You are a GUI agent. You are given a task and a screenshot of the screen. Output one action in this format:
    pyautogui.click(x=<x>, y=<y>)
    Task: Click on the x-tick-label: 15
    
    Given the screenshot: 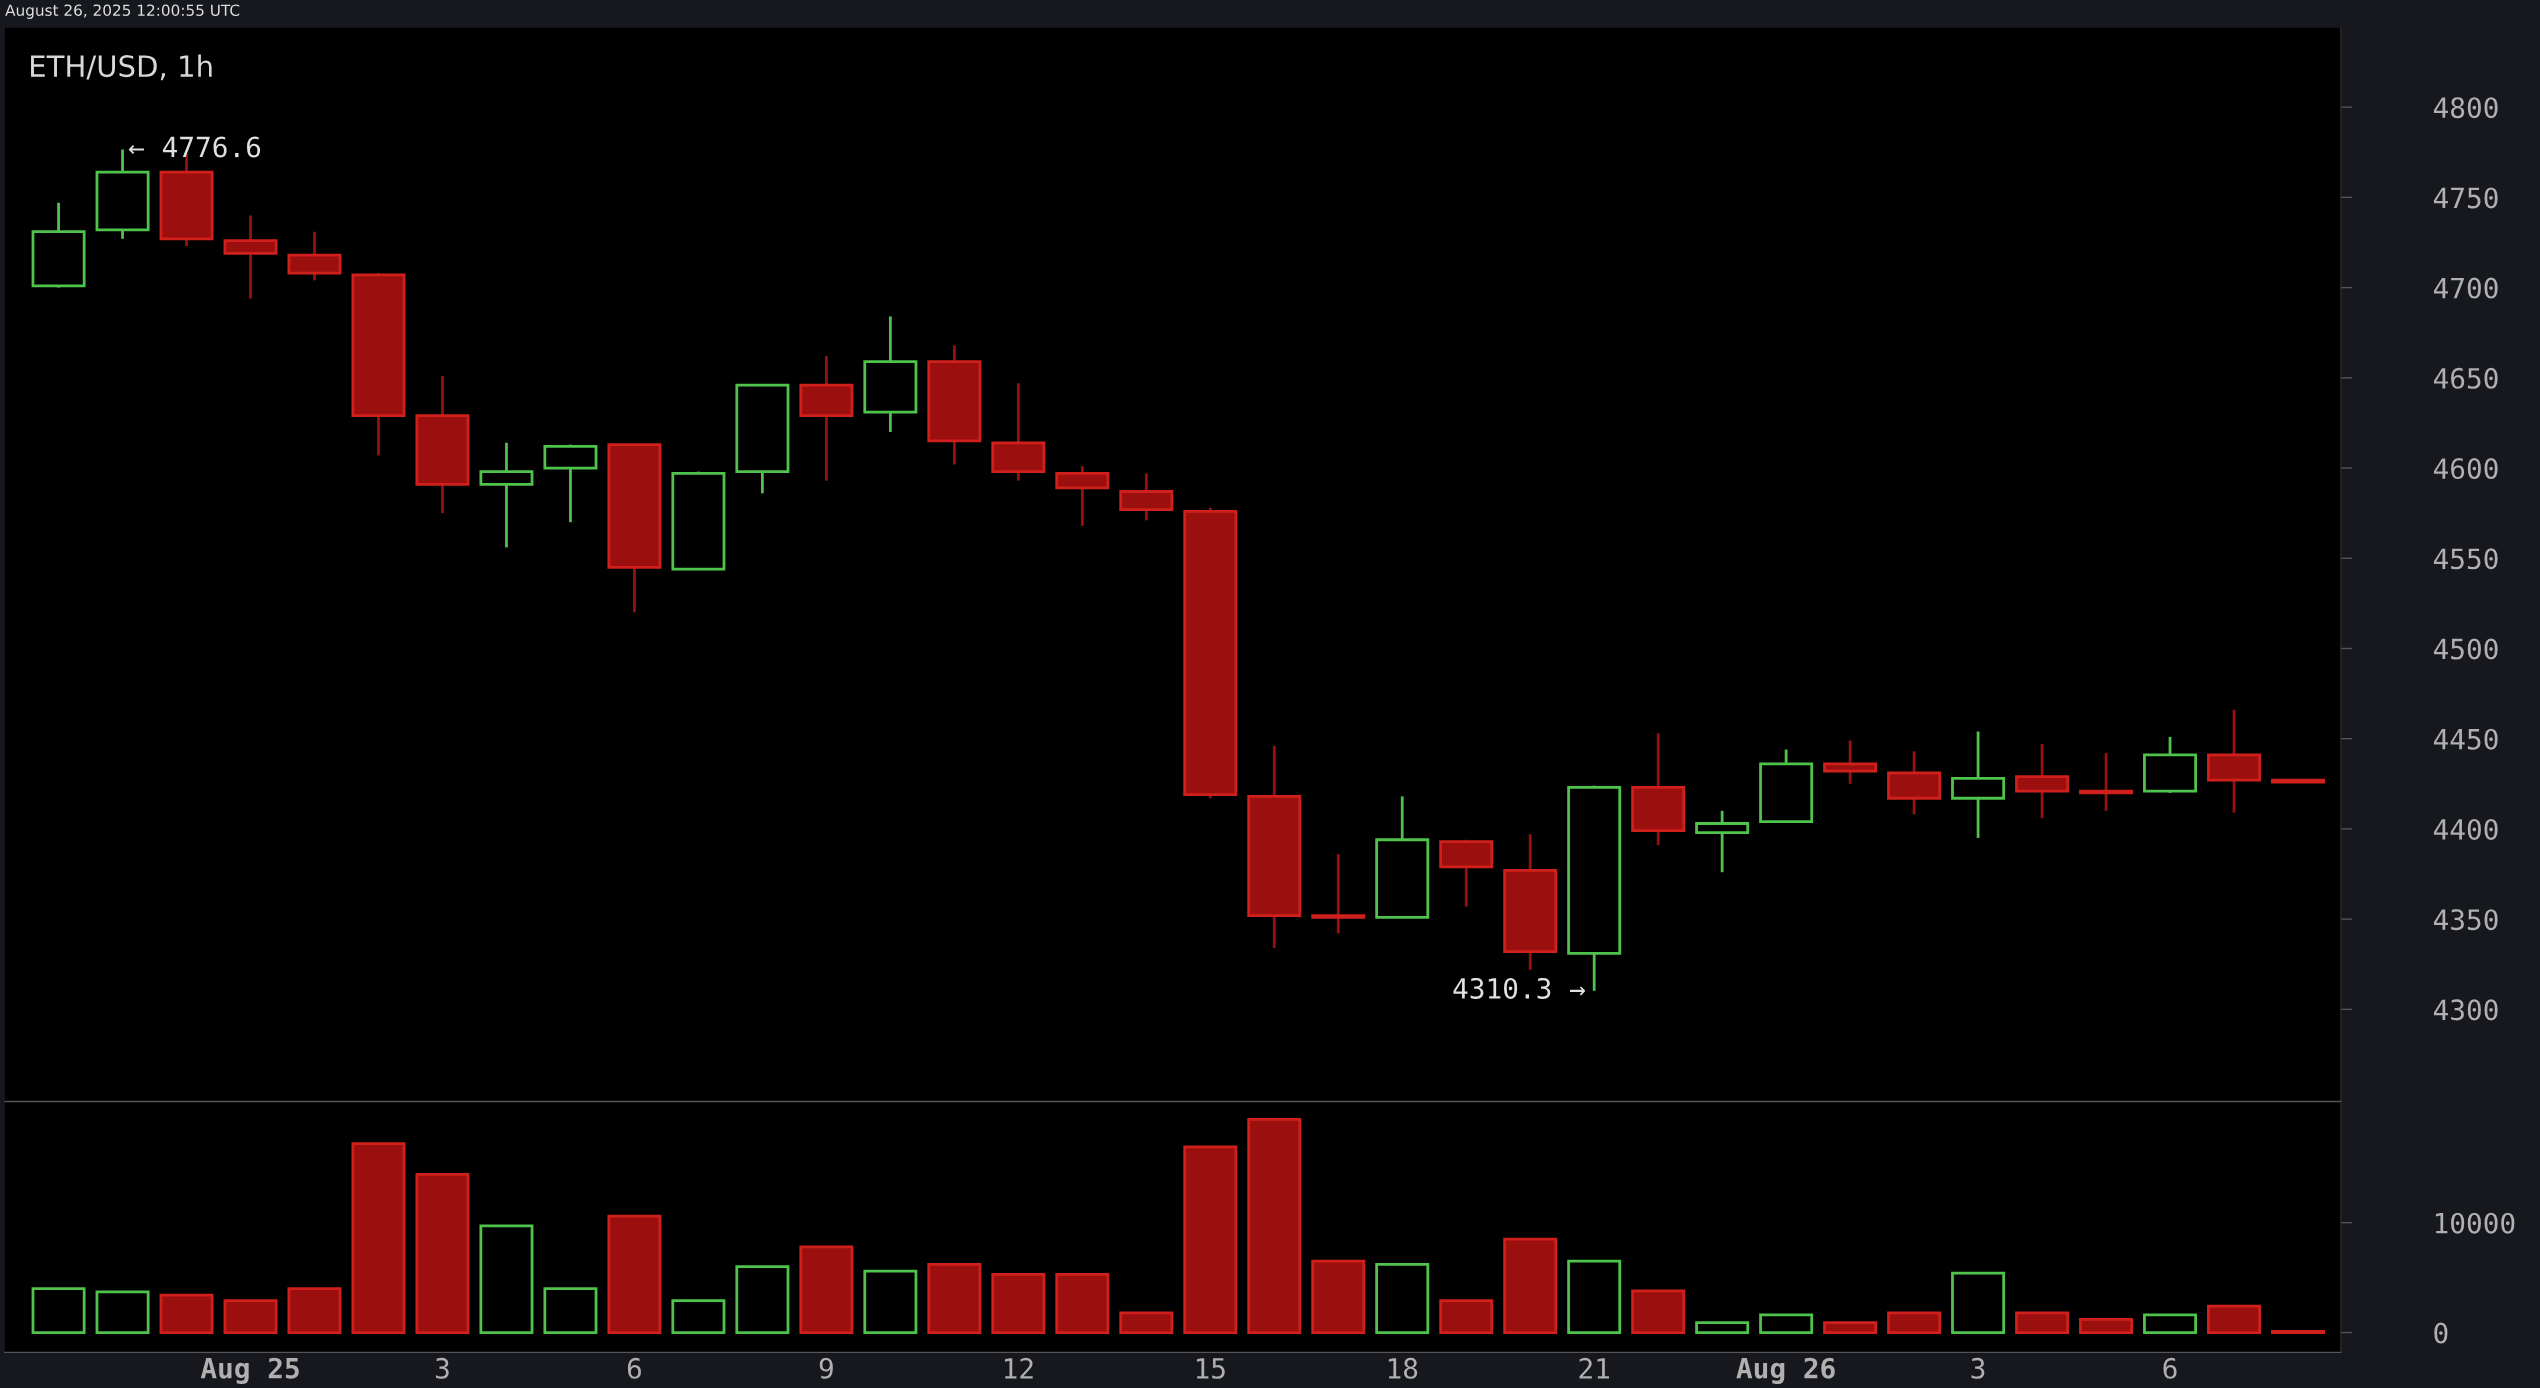 What is the action you would take?
    pyautogui.click(x=1210, y=1368)
    